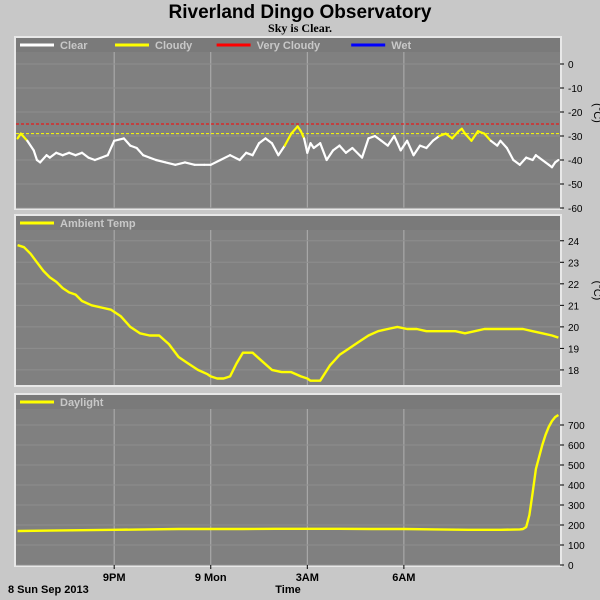 The height and width of the screenshot is (600, 600). Describe the element at coordinates (401, 46) in the screenshot. I see `legend-label: Wet` at that location.